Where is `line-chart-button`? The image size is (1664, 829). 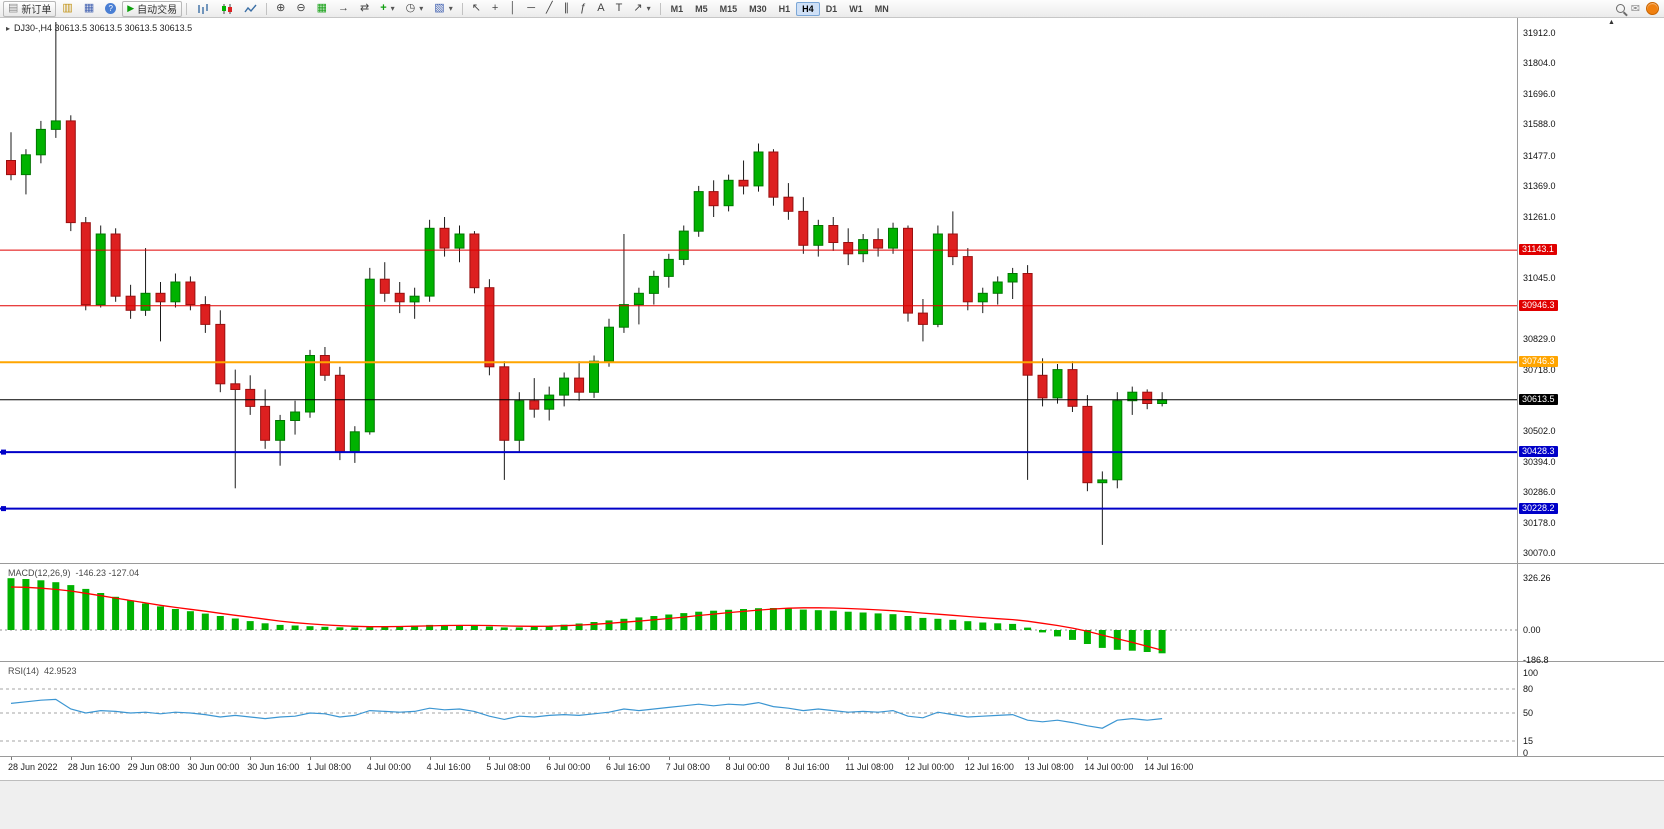 line-chart-button is located at coordinates (250, 9).